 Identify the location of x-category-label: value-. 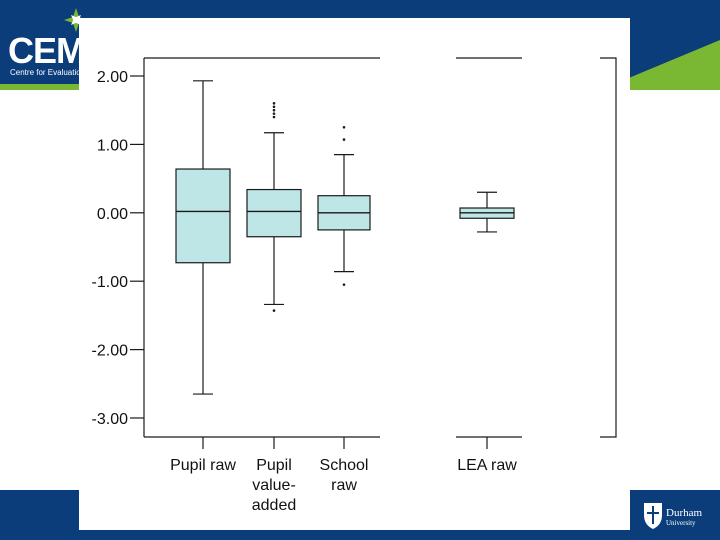
(274, 485).